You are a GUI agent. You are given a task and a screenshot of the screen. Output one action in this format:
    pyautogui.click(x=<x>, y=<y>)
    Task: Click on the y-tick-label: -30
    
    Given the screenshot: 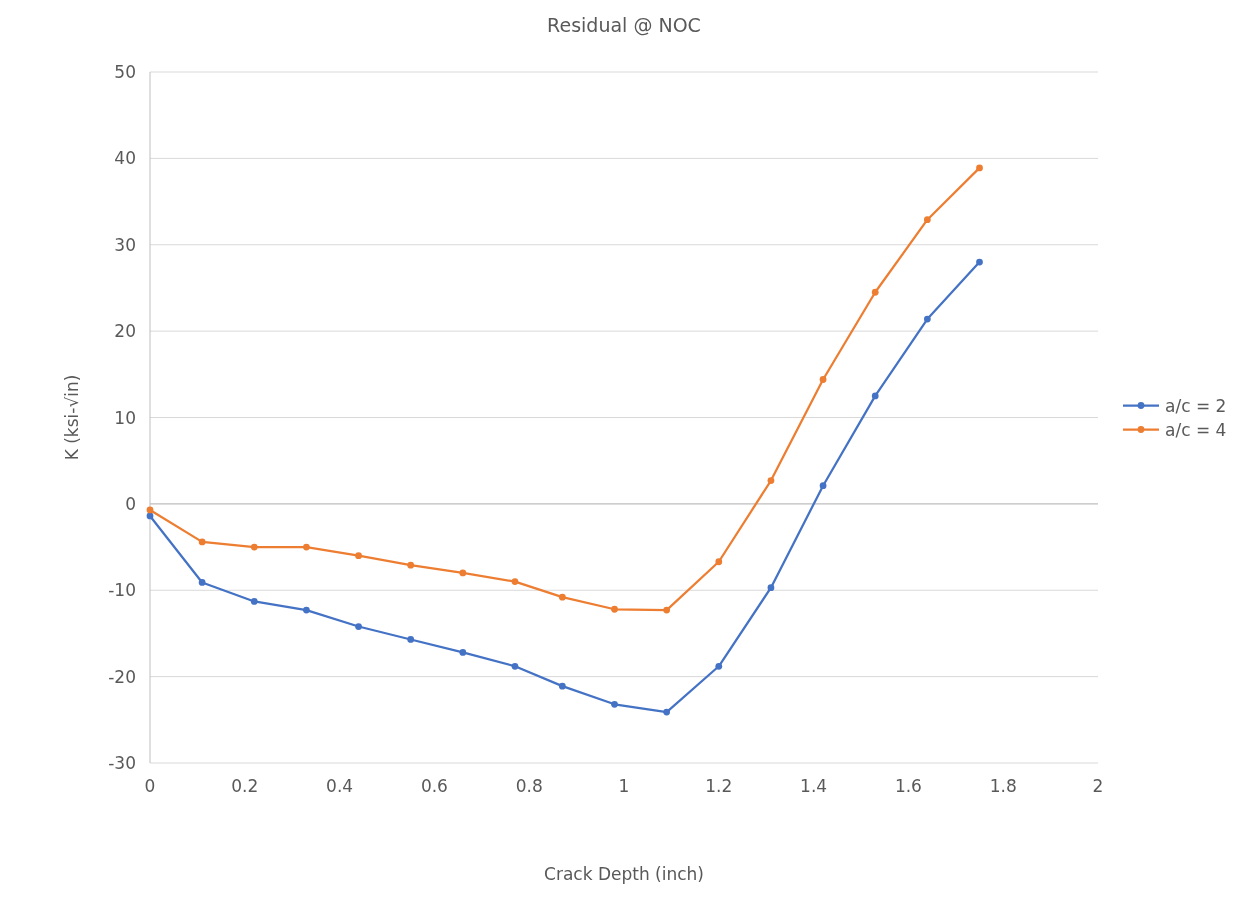 What is the action you would take?
    pyautogui.click(x=122, y=763)
    